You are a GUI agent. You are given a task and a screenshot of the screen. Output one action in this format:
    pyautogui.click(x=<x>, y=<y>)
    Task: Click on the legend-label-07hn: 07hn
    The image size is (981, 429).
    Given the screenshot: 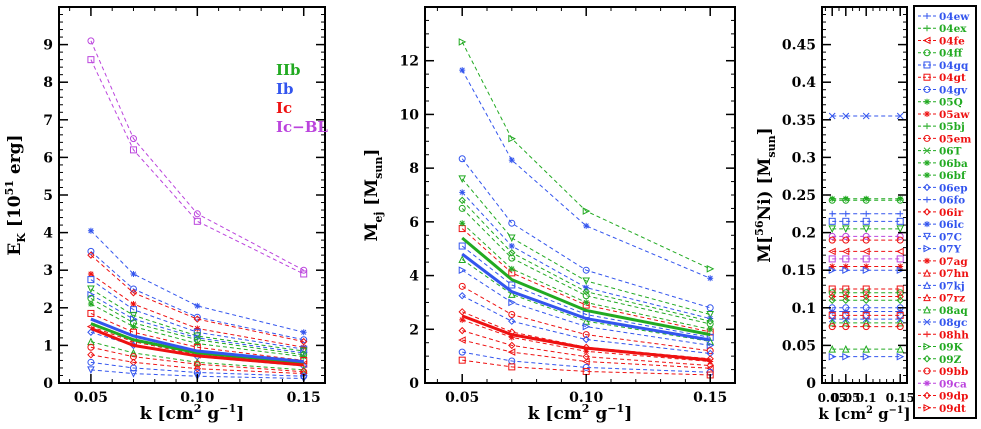 What is the action you would take?
    pyautogui.click(x=954, y=274)
    